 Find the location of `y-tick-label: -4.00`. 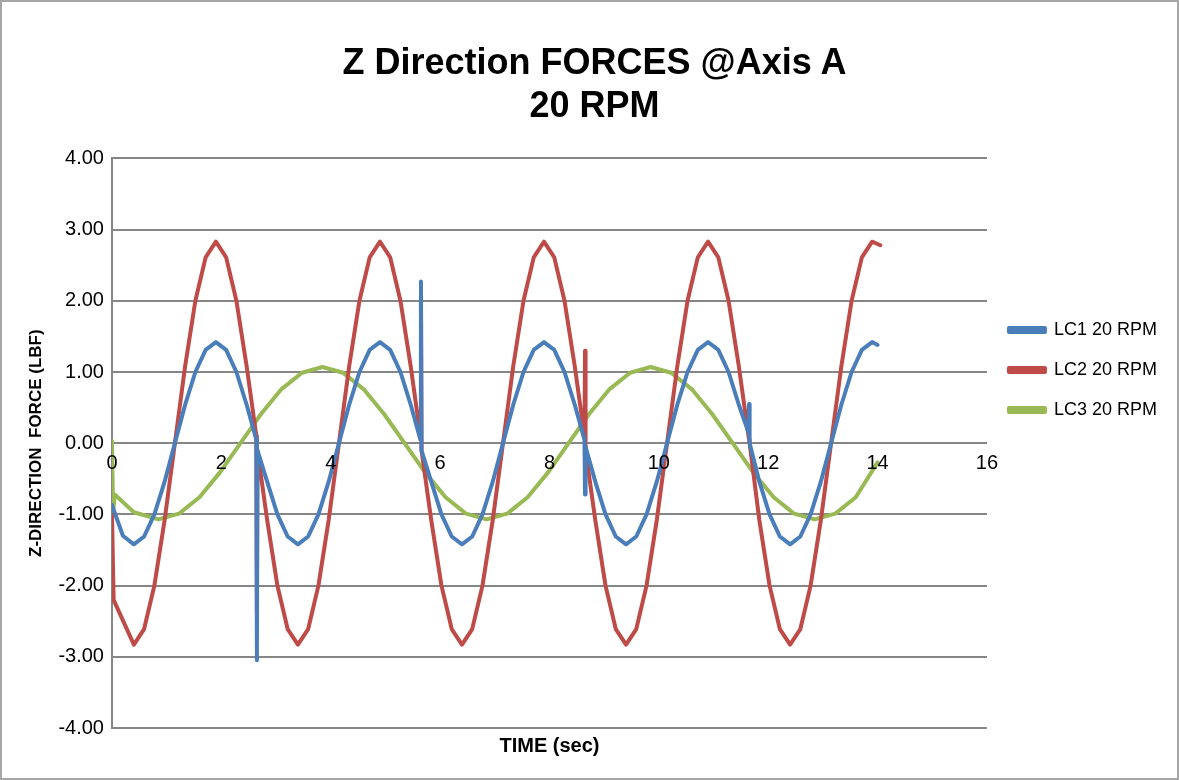

y-tick-label: -4.00 is located at coordinates (81, 726).